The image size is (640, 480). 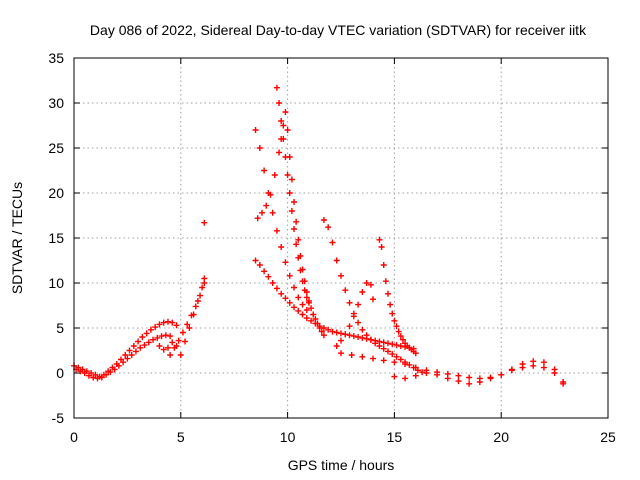 What do you see at coordinates (56, 283) in the screenshot?
I see `y-tick-label: 10` at bounding box center [56, 283].